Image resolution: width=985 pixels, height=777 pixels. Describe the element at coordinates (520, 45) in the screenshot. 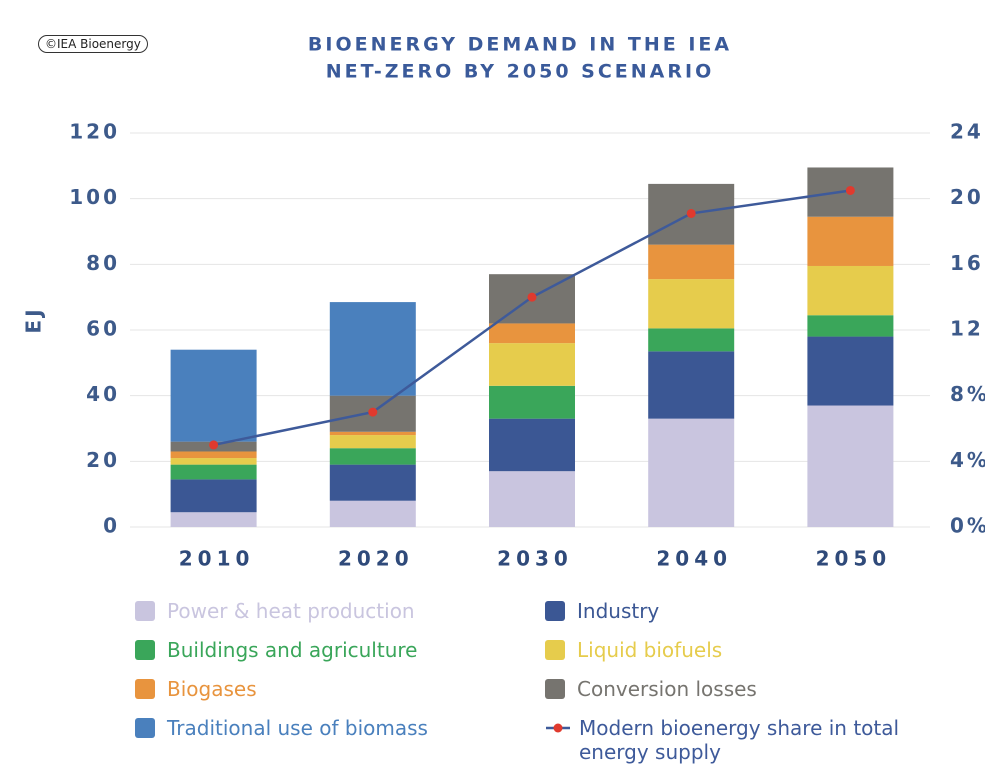

I see `chart-title: BIOENERGY DEMAND IN THE IEA` at that location.